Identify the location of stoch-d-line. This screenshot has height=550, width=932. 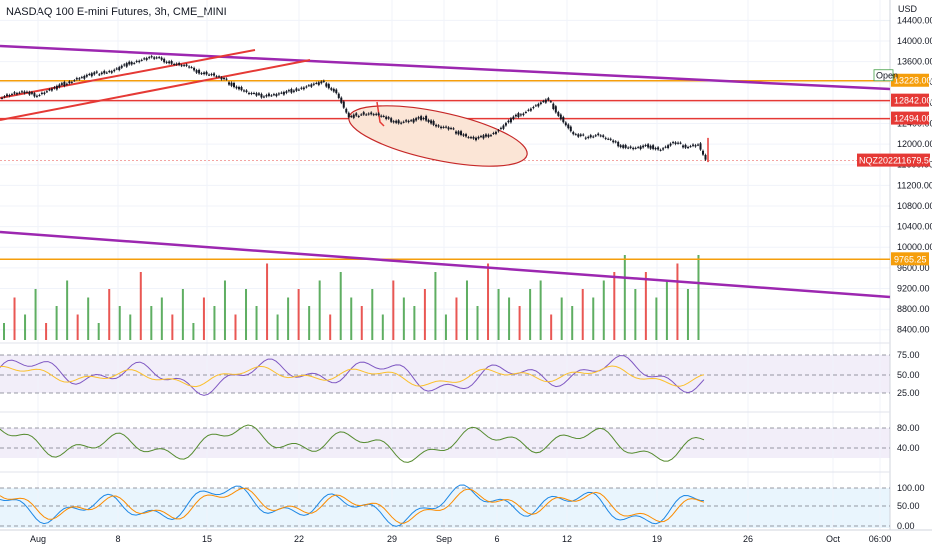
(352, 505).